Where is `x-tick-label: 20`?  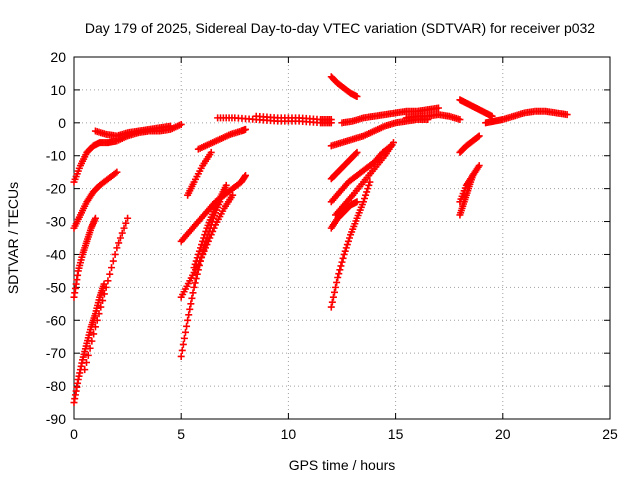
x-tick-label: 20 is located at coordinates (503, 434).